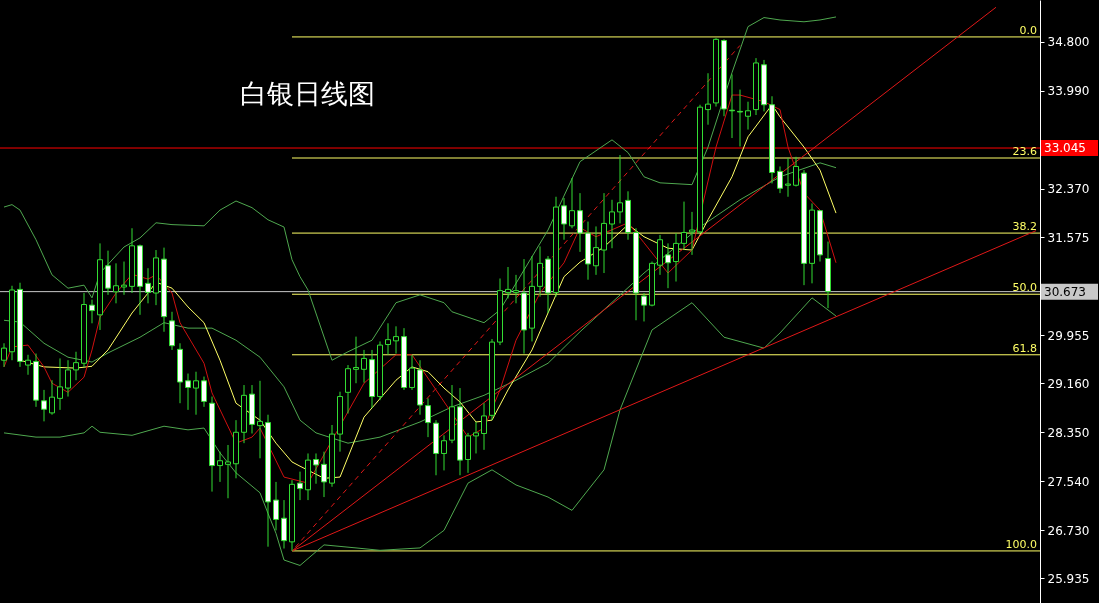 This screenshot has height=603, width=1099. What do you see at coordinates (307, 93) in the screenshot?
I see `text: 白银日线图` at bounding box center [307, 93].